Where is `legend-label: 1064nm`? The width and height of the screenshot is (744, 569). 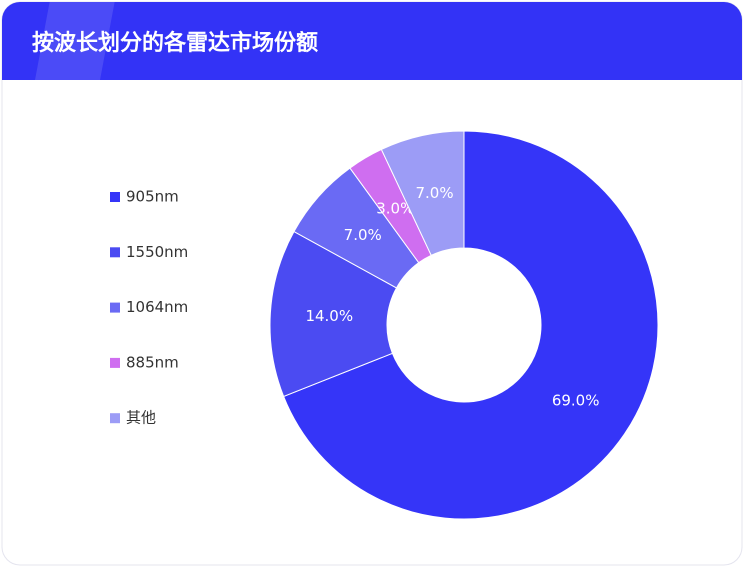 legend-label: 1064nm is located at coordinates (157, 307).